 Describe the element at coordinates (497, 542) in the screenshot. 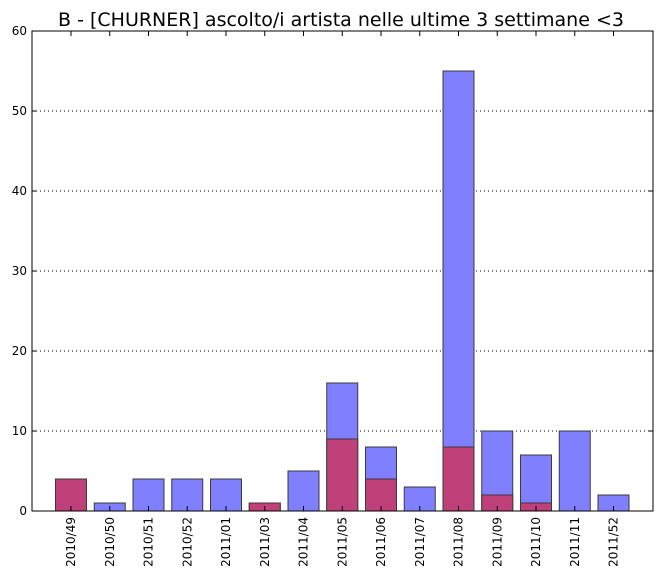

I see `x-tick-label: 2011/09` at that location.